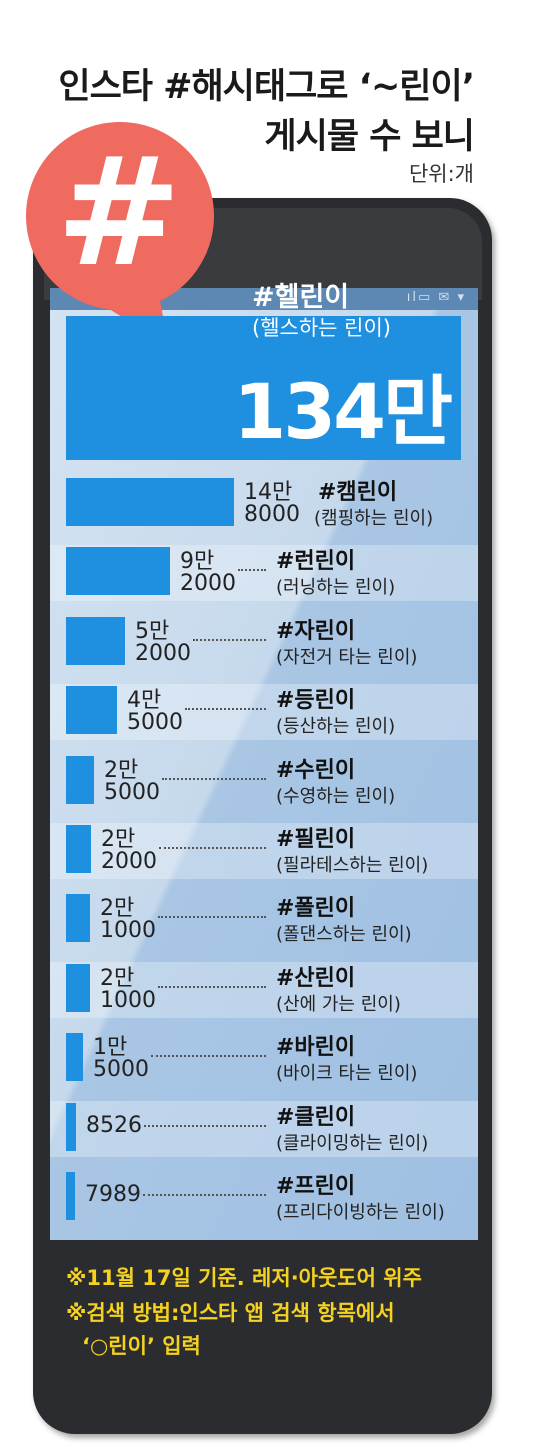 This screenshot has height=1454, width=560. I want to click on hashtag-icon: #, so click(119, 213).